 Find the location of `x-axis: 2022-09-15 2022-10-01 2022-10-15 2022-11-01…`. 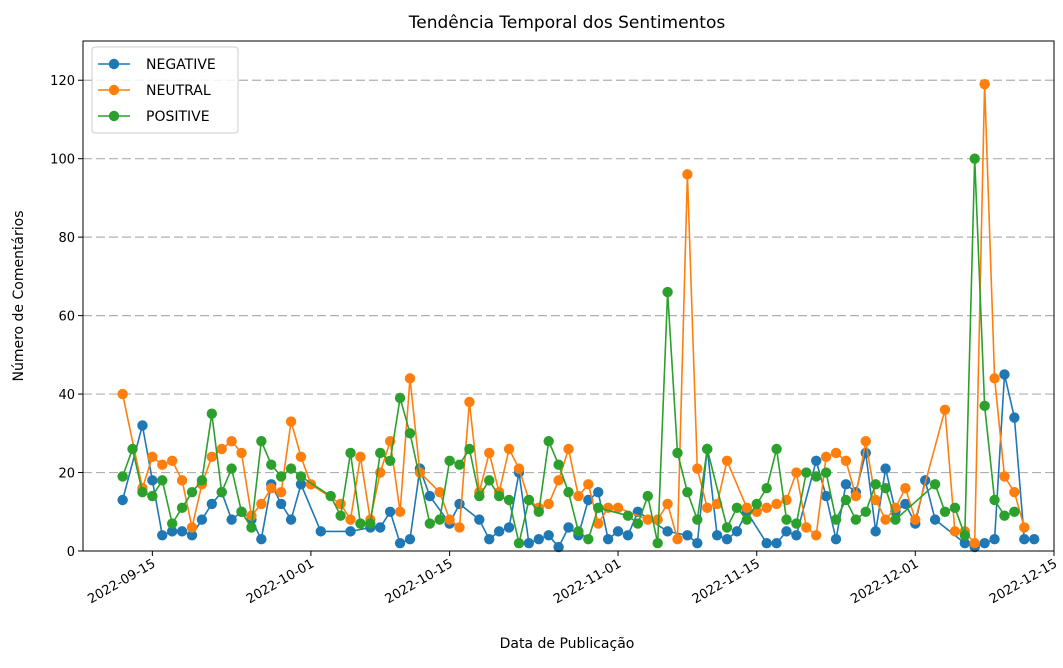

x-axis: 2022-09-15 2022-10-01 2022-10-15 2022-11-01… is located at coordinates (572, 579).